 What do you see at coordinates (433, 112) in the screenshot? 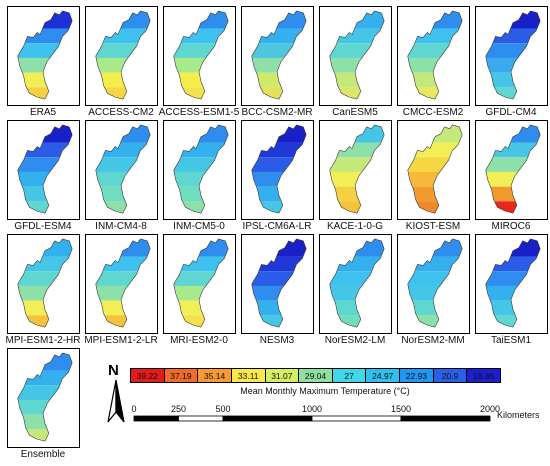
I see `panel-label: CMCC-ESM2` at bounding box center [433, 112].